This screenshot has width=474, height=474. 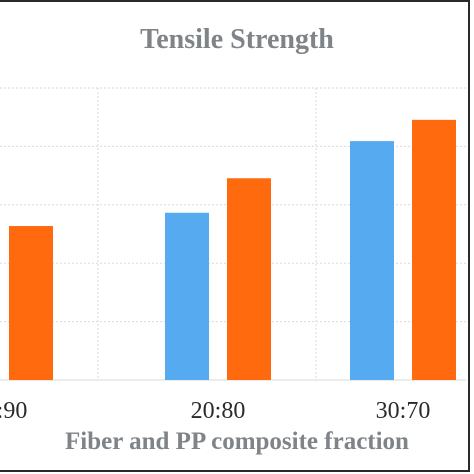 What do you see at coordinates (13, 411) in the screenshot?
I see `x-tick-label: 10:90` at bounding box center [13, 411].